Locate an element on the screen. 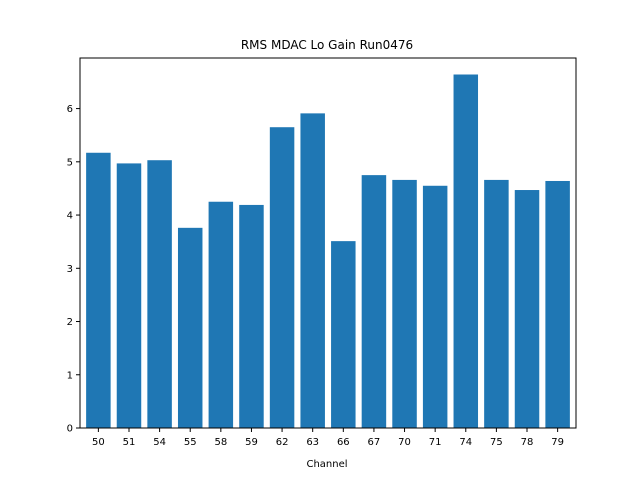 This screenshot has width=640, height=480. y-tick-label: 6 is located at coordinates (70, 109).